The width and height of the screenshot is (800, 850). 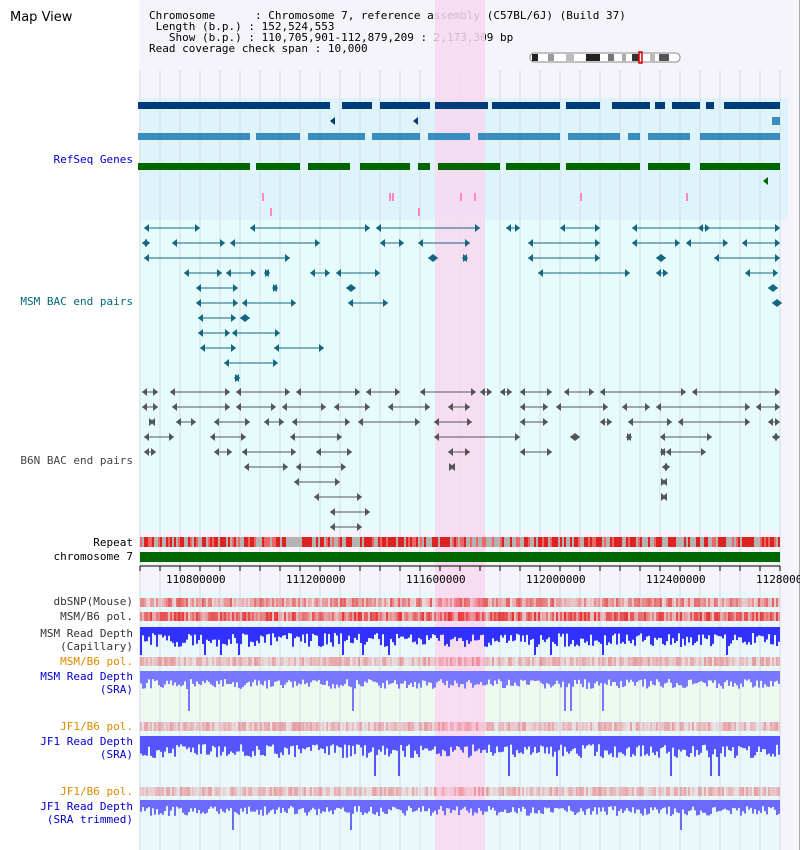 What do you see at coordinates (96, 661) in the screenshot?
I see `track-label-msm-b6-pol-2: MSM/B6 pol.` at bounding box center [96, 661].